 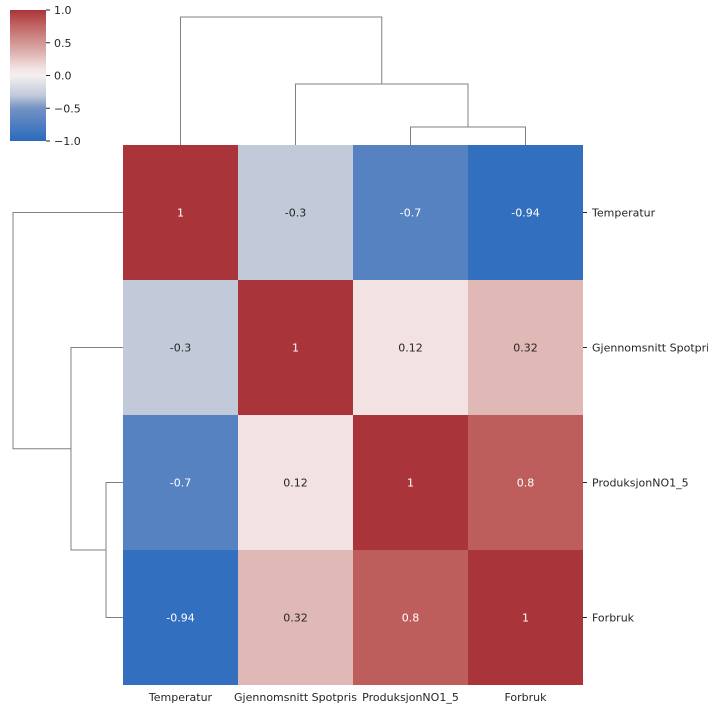 I want to click on colorbar-tick-label: 0.5, so click(x=63, y=43).